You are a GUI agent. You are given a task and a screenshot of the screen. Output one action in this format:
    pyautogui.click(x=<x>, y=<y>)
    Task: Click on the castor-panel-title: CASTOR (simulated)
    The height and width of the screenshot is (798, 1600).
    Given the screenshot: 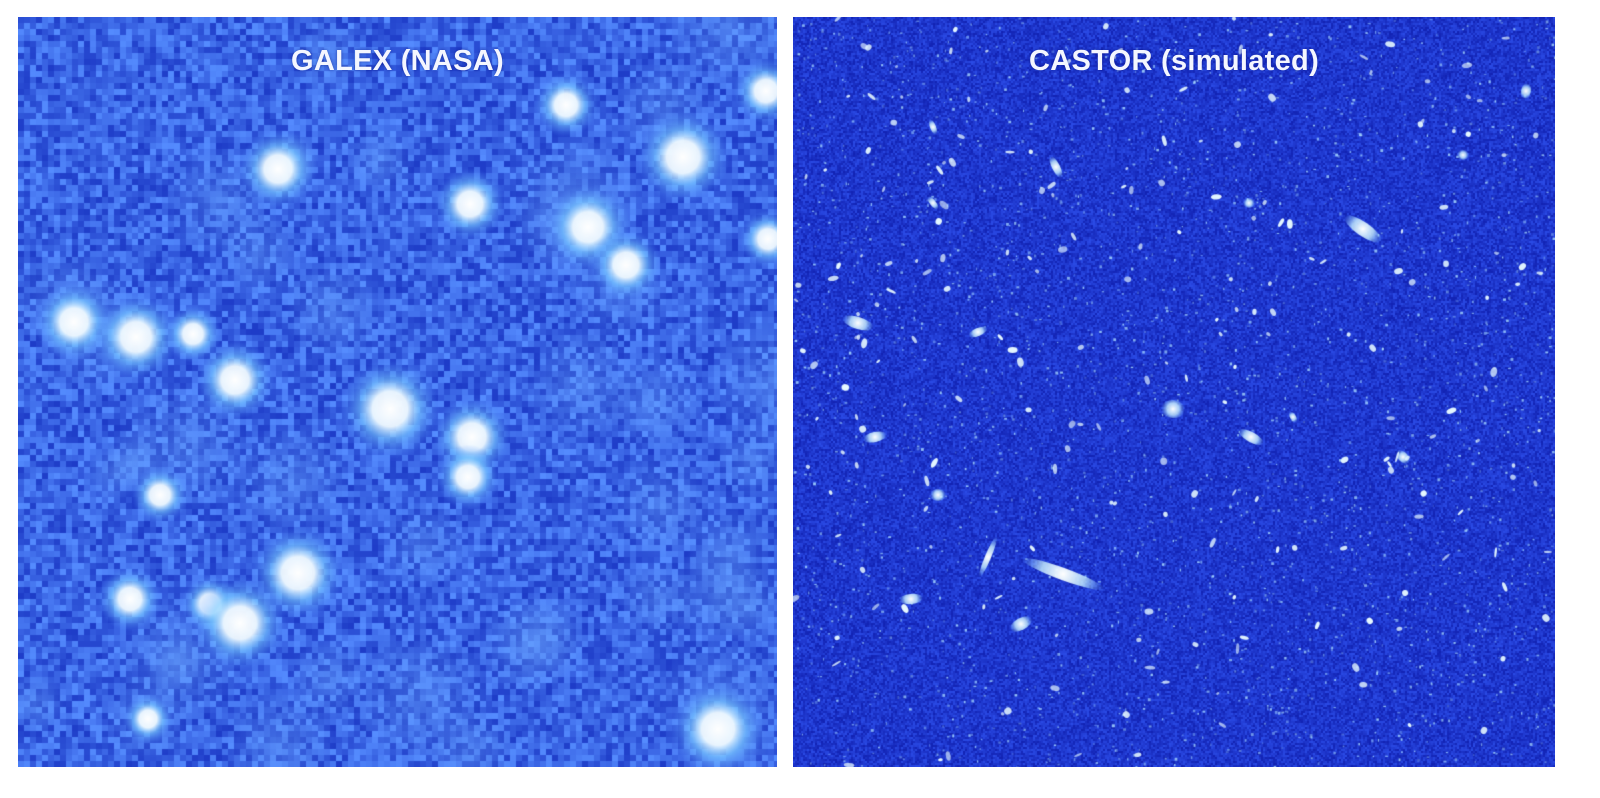 What is the action you would take?
    pyautogui.click(x=1174, y=61)
    